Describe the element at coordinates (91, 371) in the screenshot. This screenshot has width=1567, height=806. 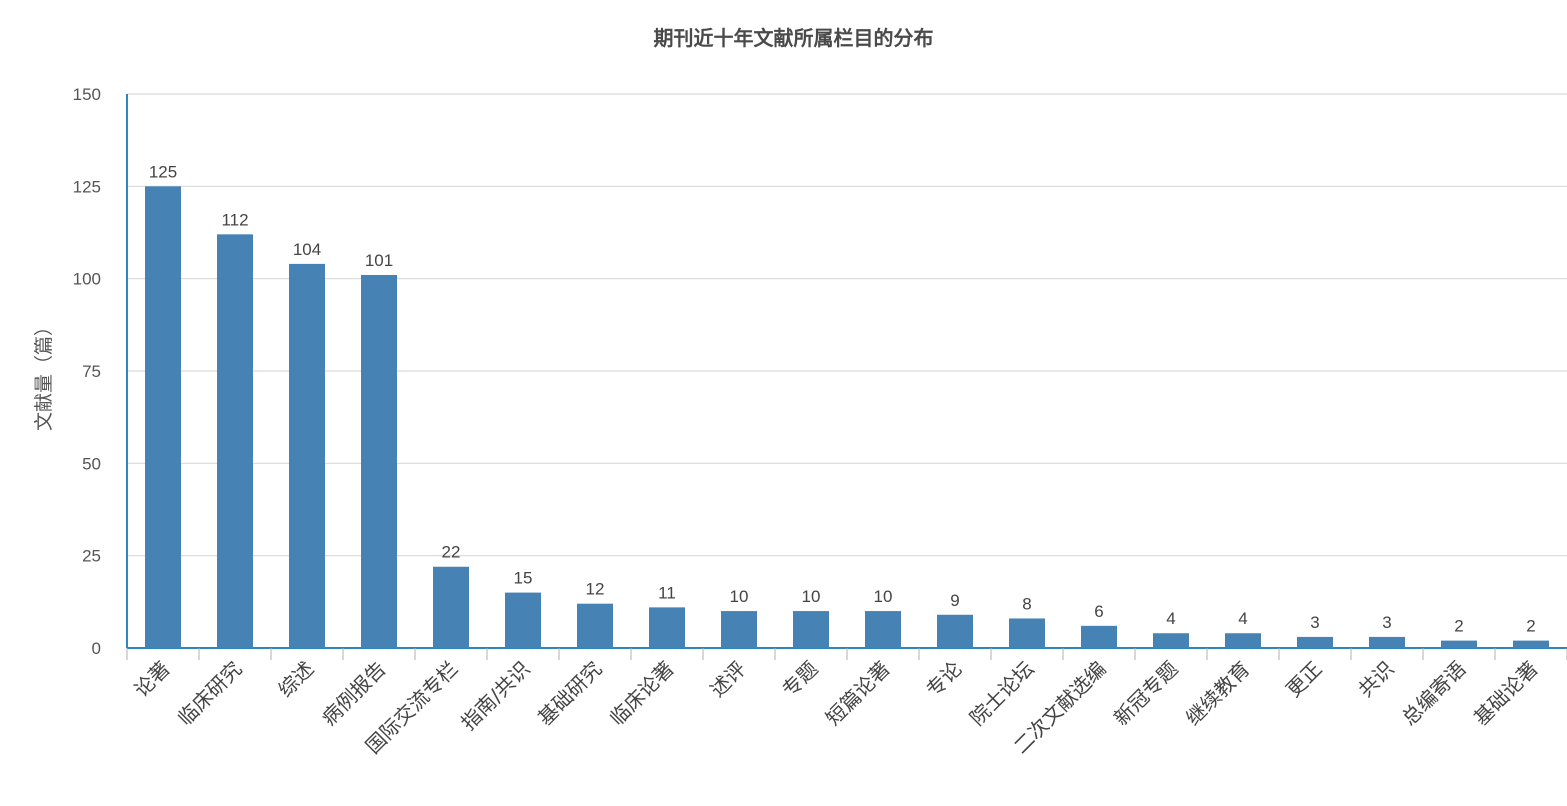
I see `y-tick-label: 75` at that location.